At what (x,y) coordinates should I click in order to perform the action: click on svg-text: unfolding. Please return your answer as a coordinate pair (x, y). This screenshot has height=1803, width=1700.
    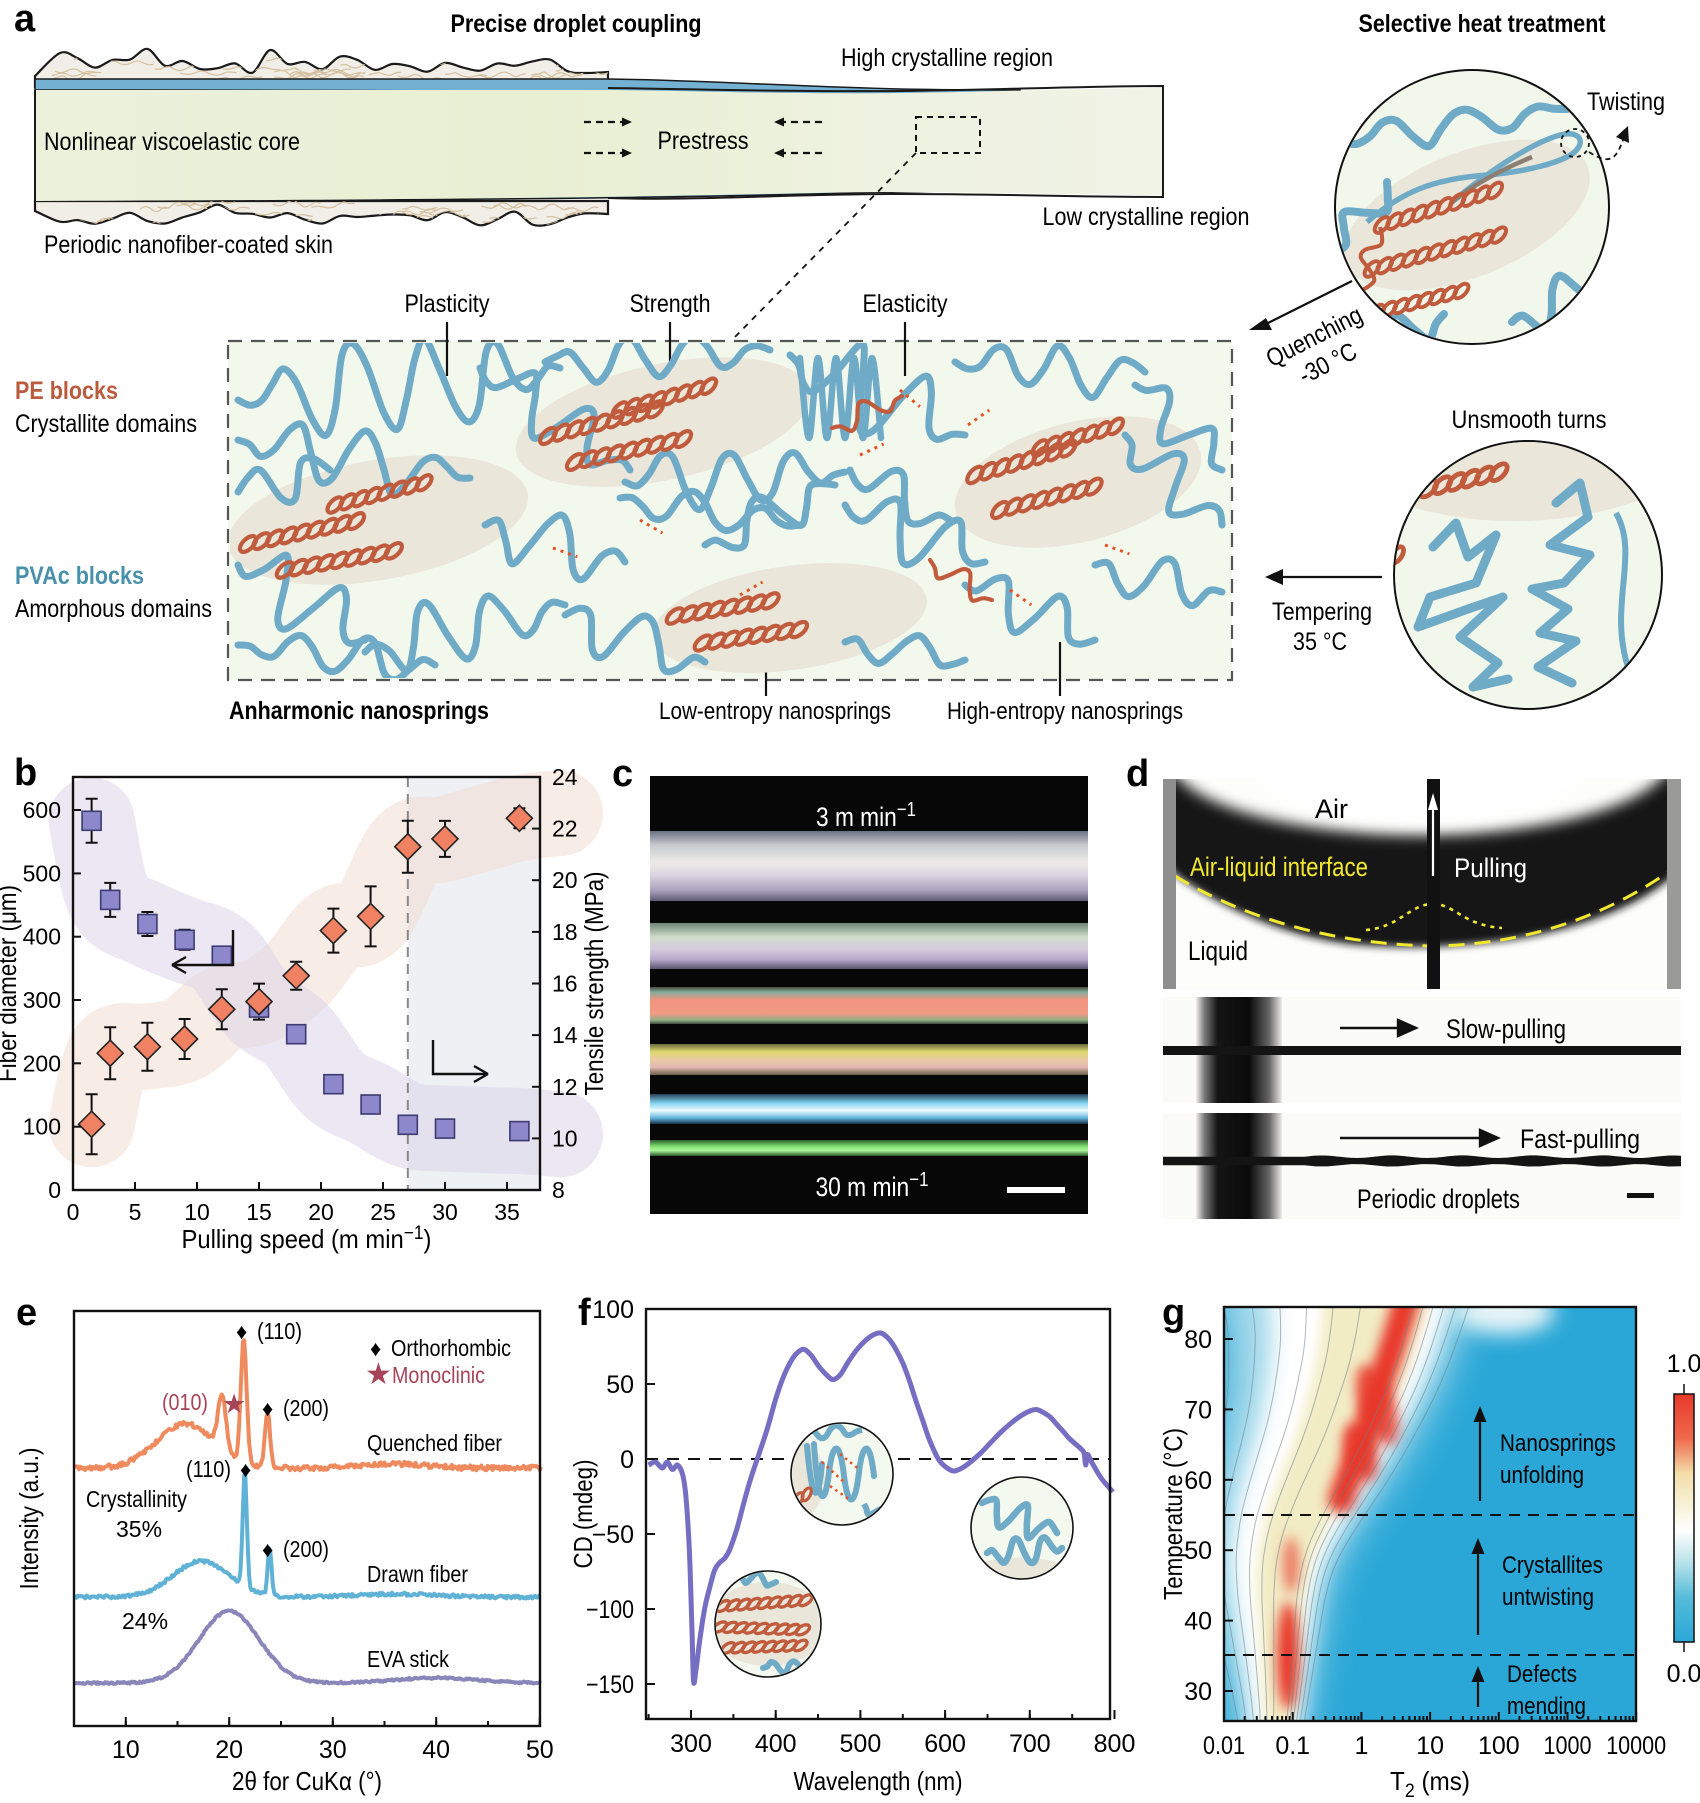
    Looking at the image, I should click on (1542, 1475).